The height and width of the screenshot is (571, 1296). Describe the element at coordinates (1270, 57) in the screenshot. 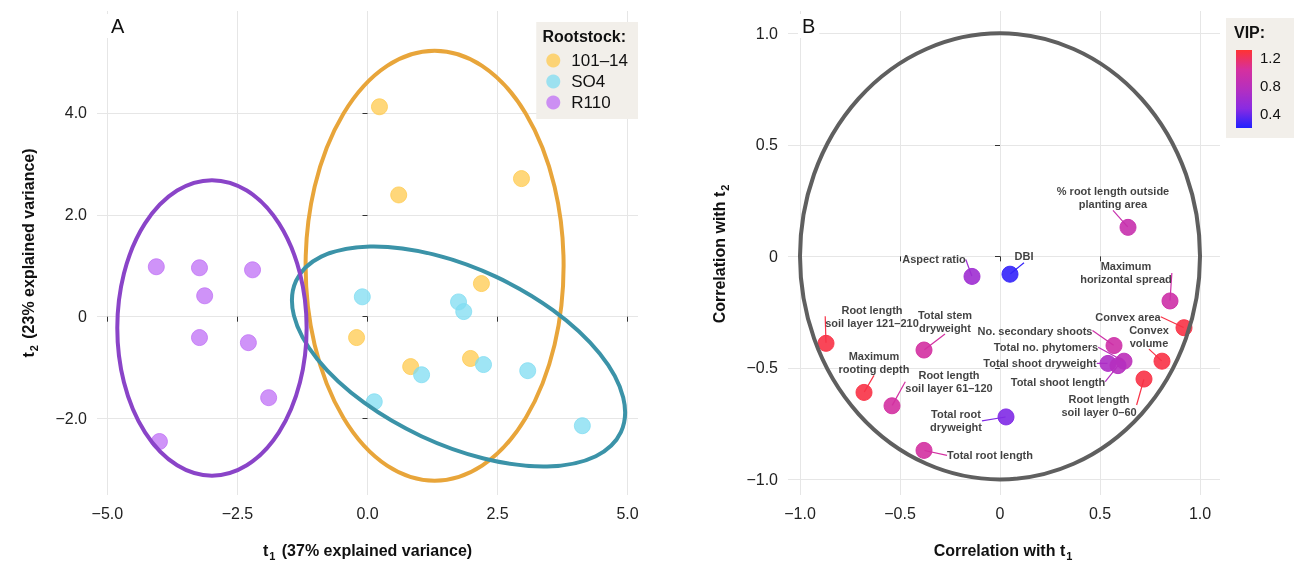

I see `color-bar-label: 1.2` at that location.